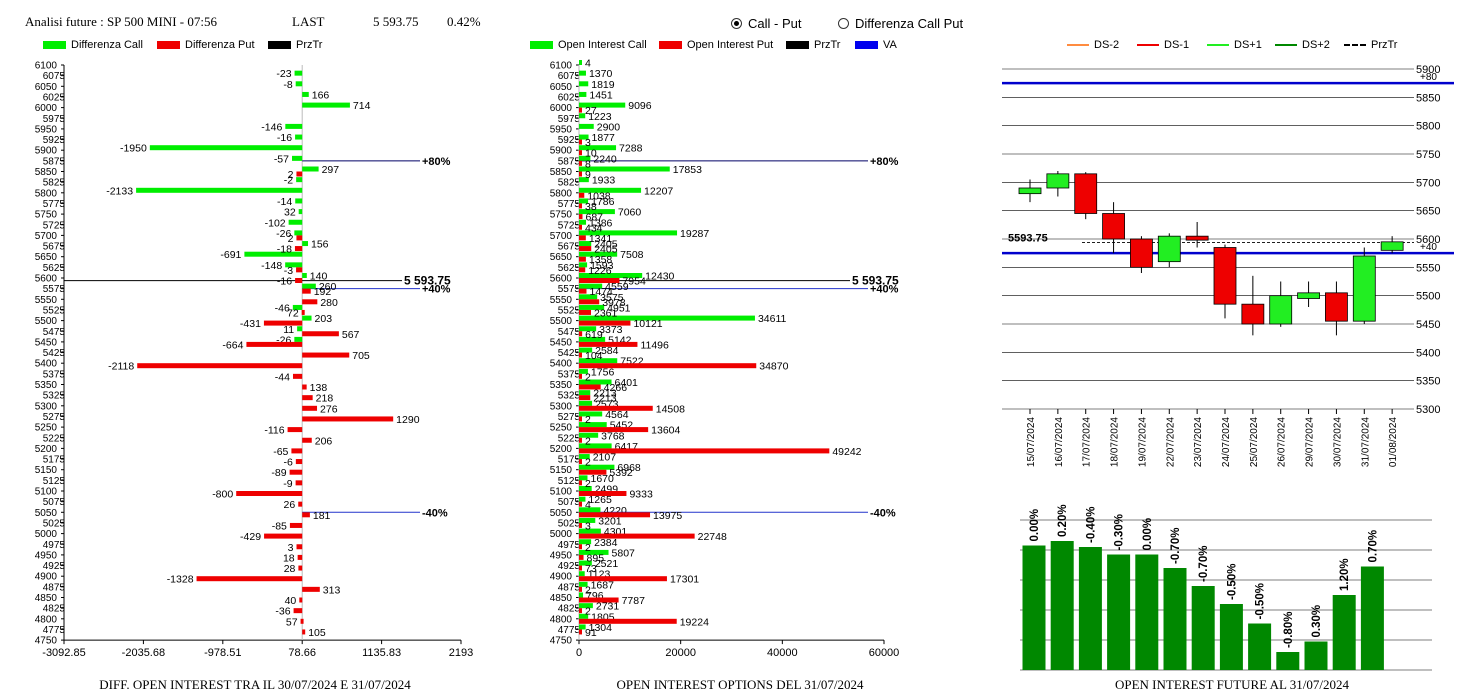 Image resolution: width=1466 pixels, height=696 pixels. I want to click on legend-label: Differenza Call, so click(107, 45).